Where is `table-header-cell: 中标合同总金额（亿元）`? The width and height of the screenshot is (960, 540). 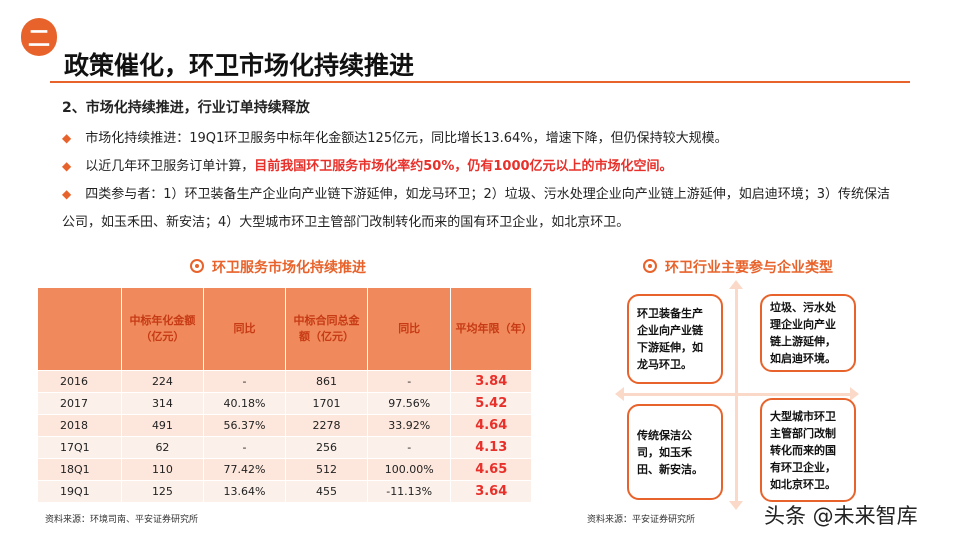
table-header-cell: 中标合同总金额（亿元） is located at coordinates (326, 329).